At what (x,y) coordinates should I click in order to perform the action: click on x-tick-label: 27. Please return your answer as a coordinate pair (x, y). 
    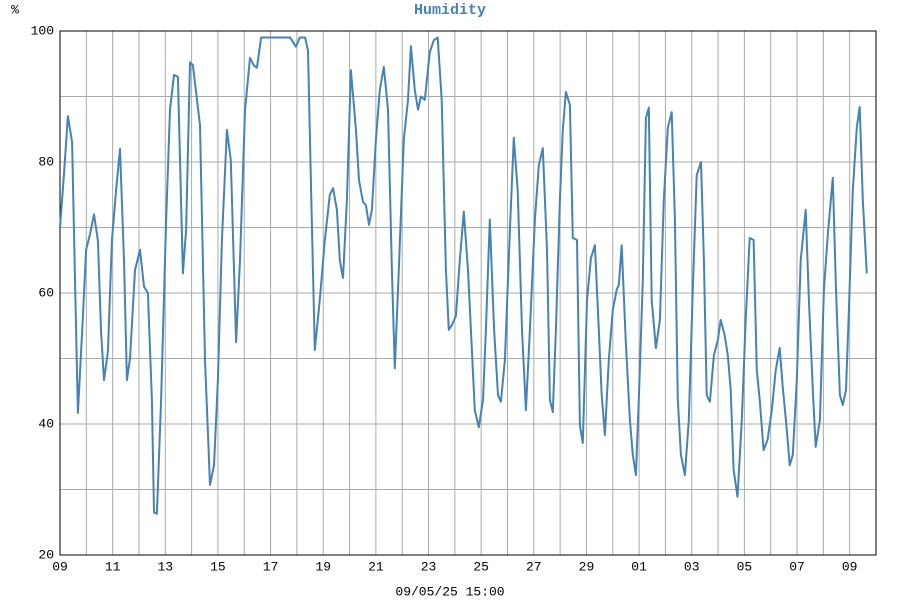
    Looking at the image, I should click on (534, 566).